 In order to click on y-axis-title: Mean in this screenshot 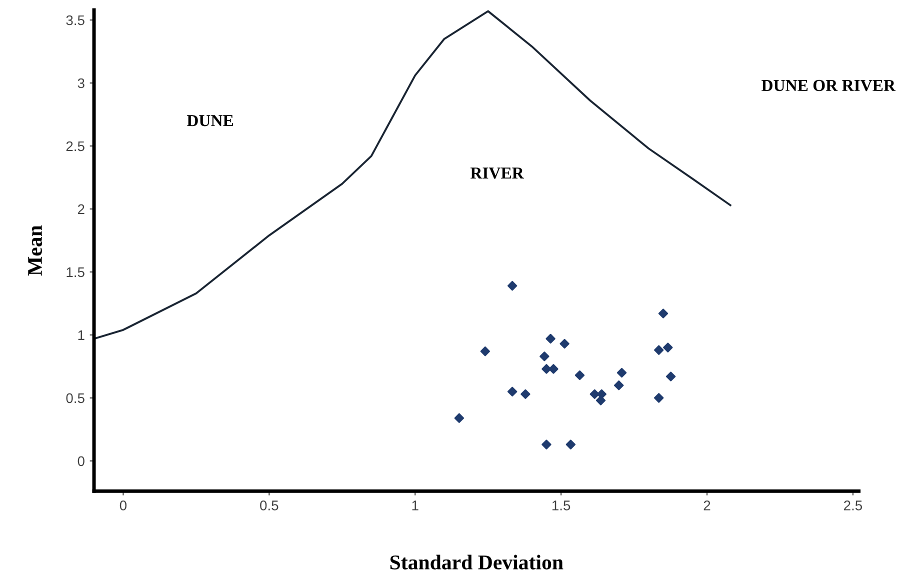, I will do `click(35, 250)`.